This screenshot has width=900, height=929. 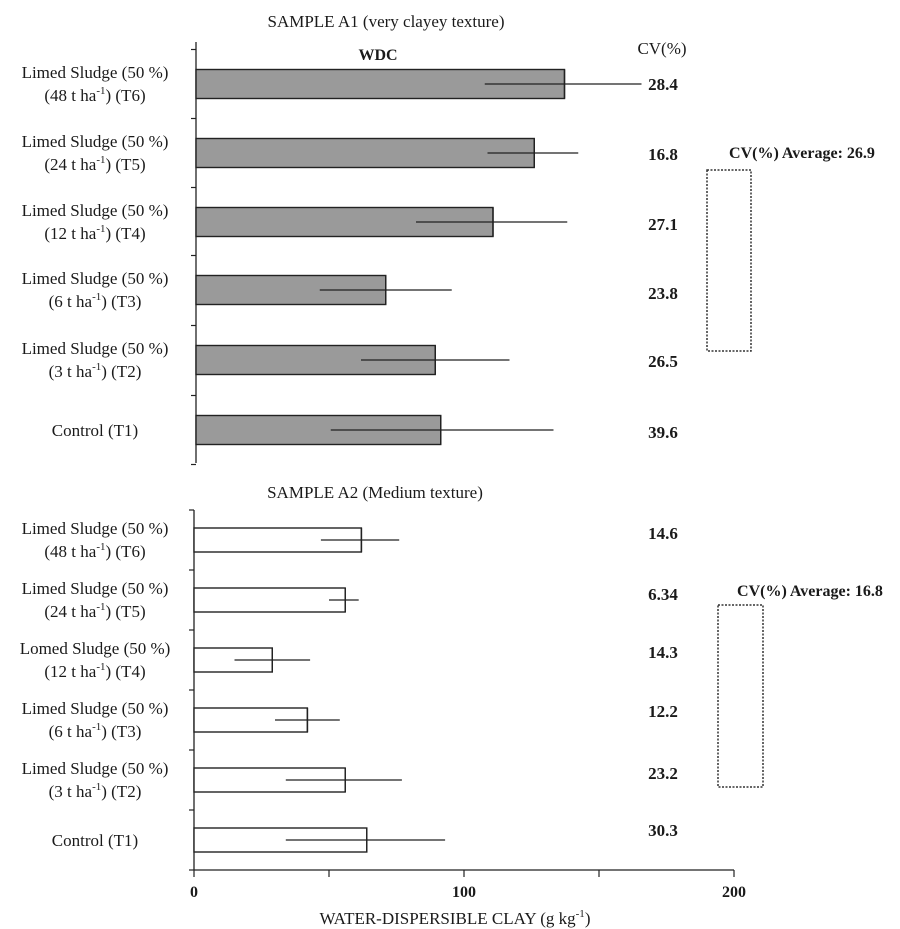 I want to click on x-axis: 0 100 200, so click(x=468, y=885).